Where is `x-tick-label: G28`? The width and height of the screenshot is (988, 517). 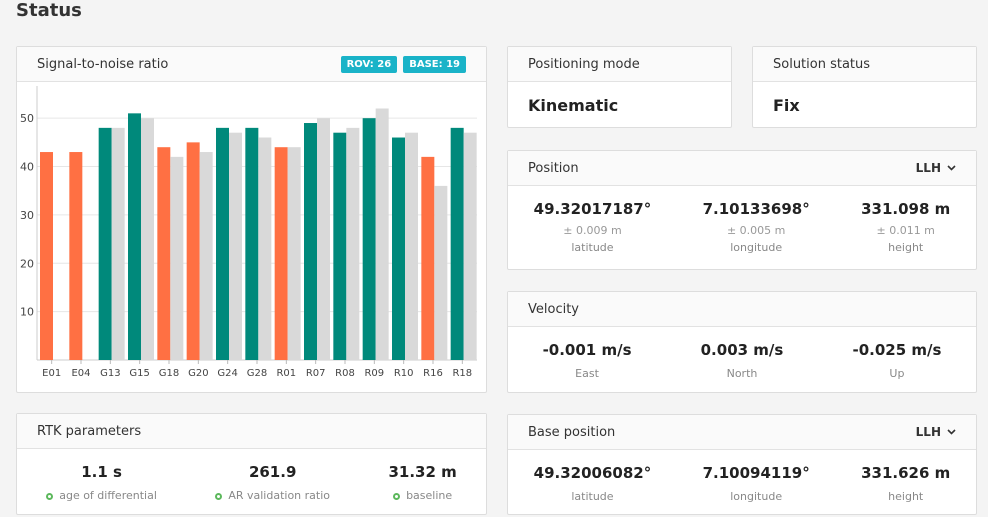
x-tick-label: G28 is located at coordinates (257, 373).